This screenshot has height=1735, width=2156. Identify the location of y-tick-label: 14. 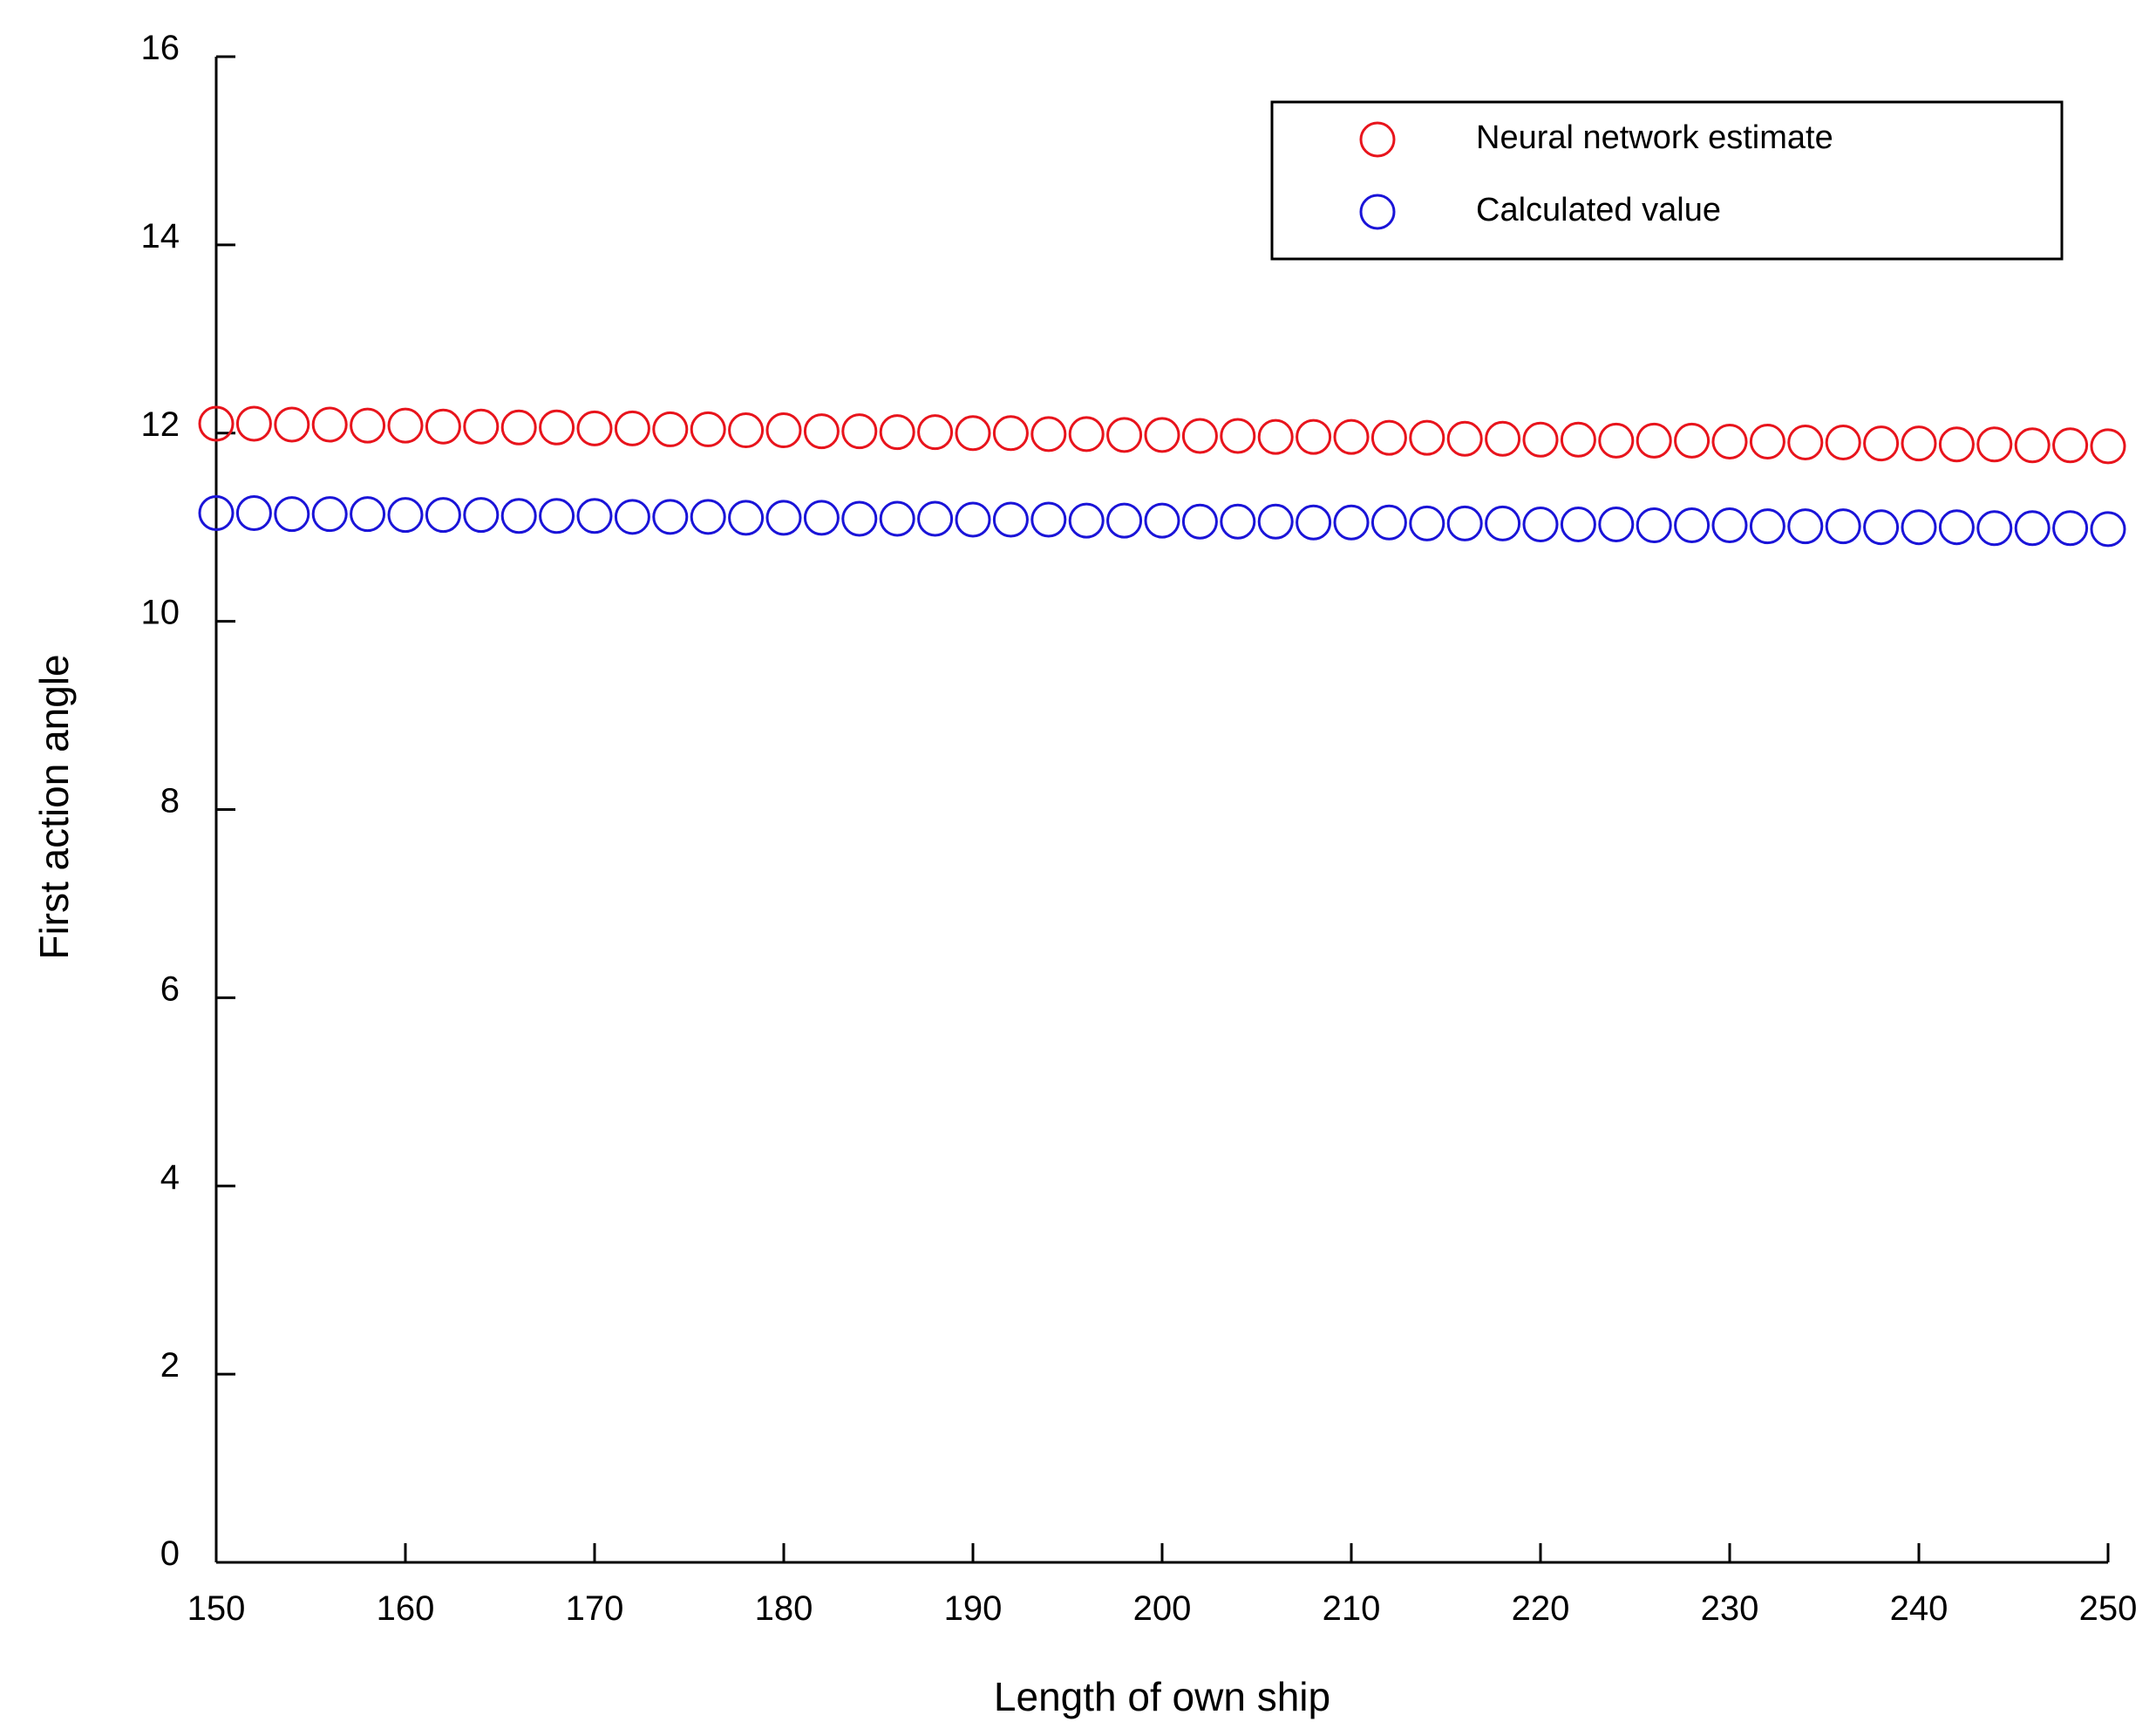
(160, 236).